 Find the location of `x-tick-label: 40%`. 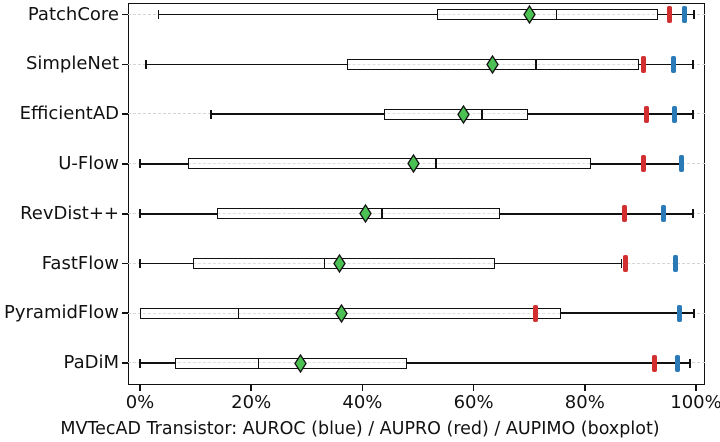

x-tick-label: 40% is located at coordinates (362, 402).